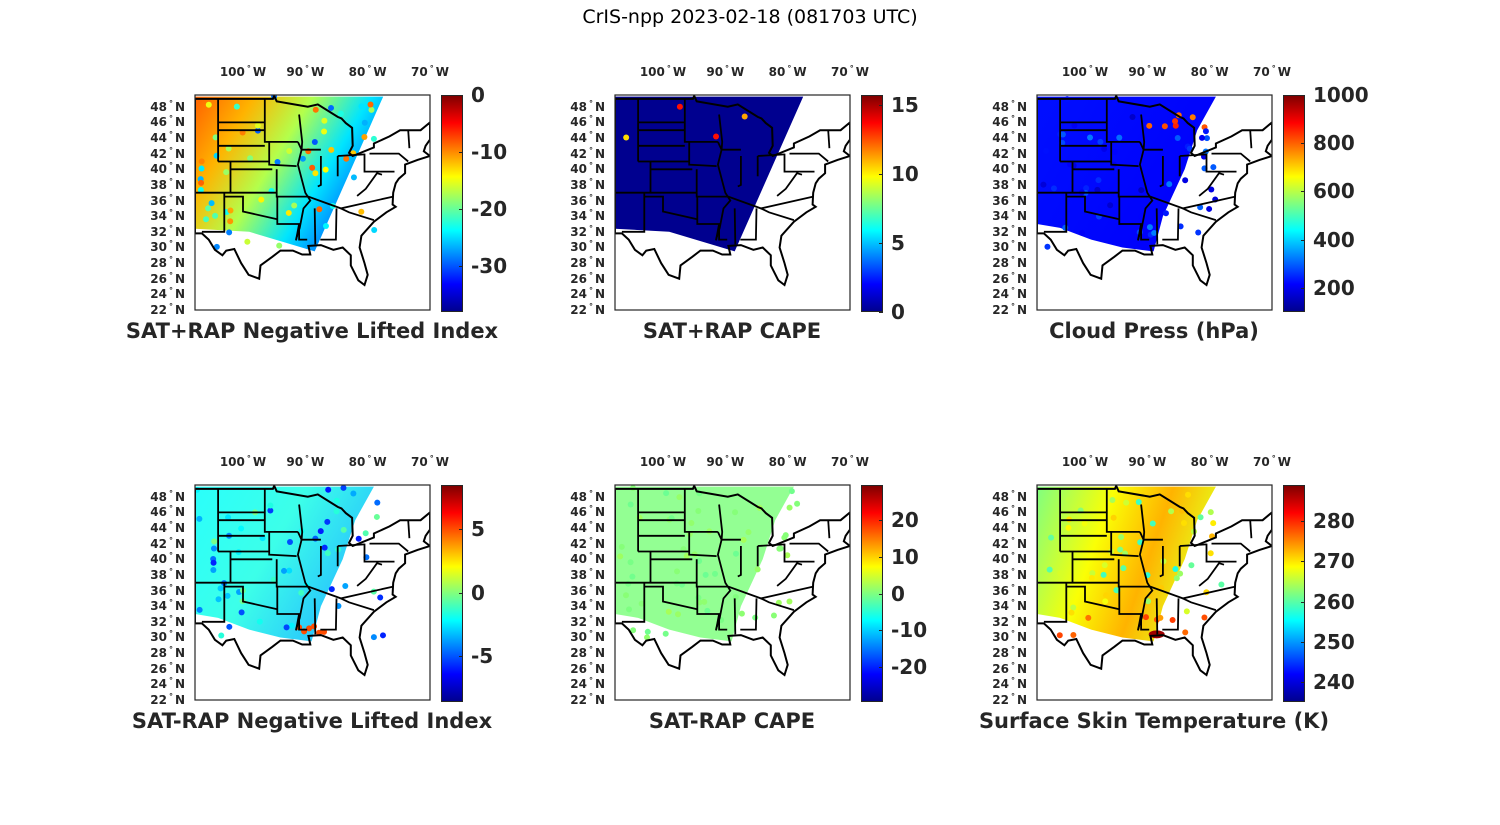  What do you see at coordinates (158, 216) in the screenshot?
I see `tick-number: 34` at bounding box center [158, 216].